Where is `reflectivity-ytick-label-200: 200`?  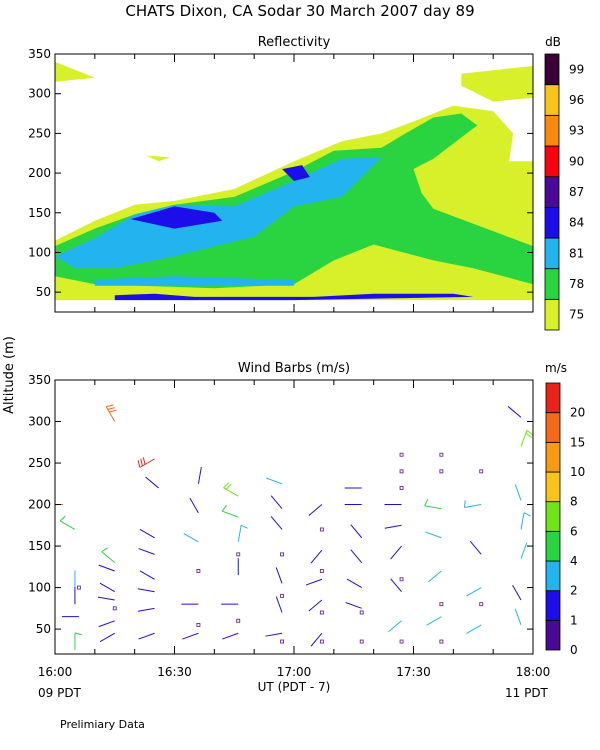
reflectivity-ytick-label-200: 200 is located at coordinates (39, 173).